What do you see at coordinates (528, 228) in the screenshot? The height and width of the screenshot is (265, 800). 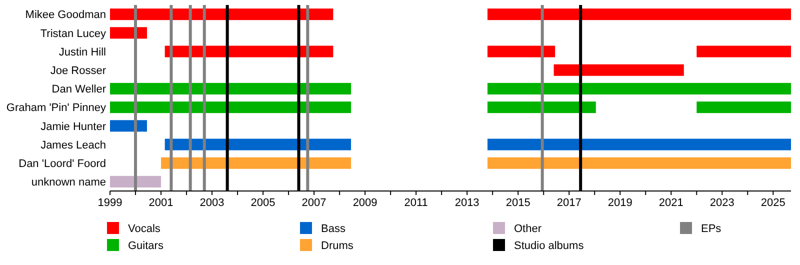 I see `legend-label: Other` at bounding box center [528, 228].